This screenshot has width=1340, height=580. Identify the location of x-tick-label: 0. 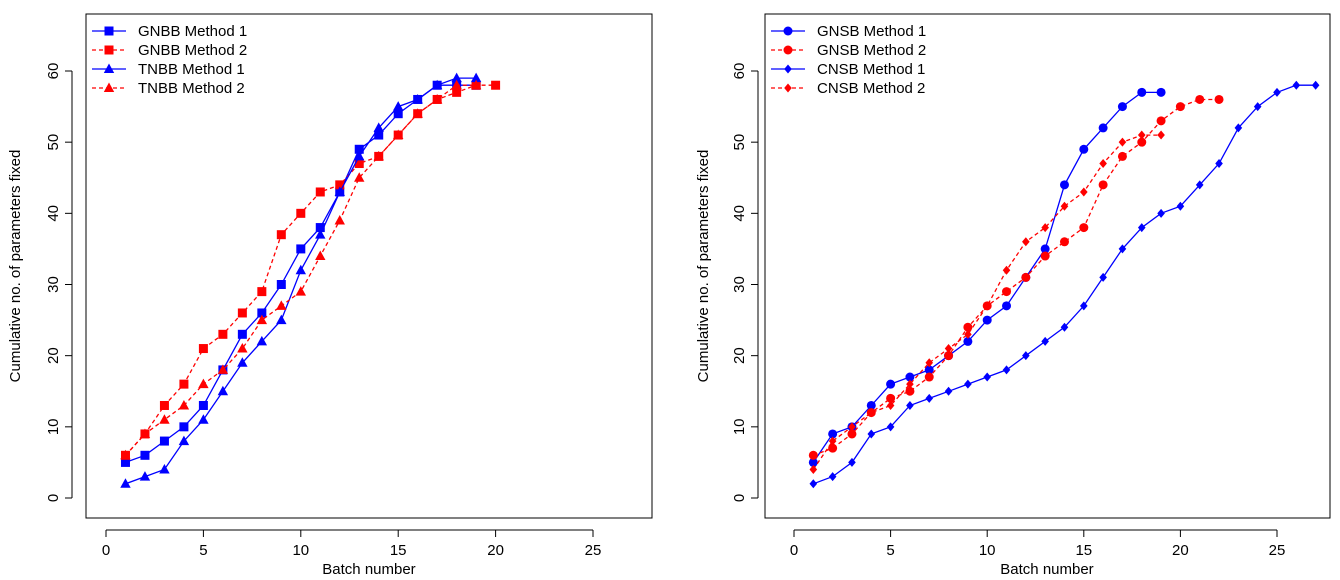
(794, 550).